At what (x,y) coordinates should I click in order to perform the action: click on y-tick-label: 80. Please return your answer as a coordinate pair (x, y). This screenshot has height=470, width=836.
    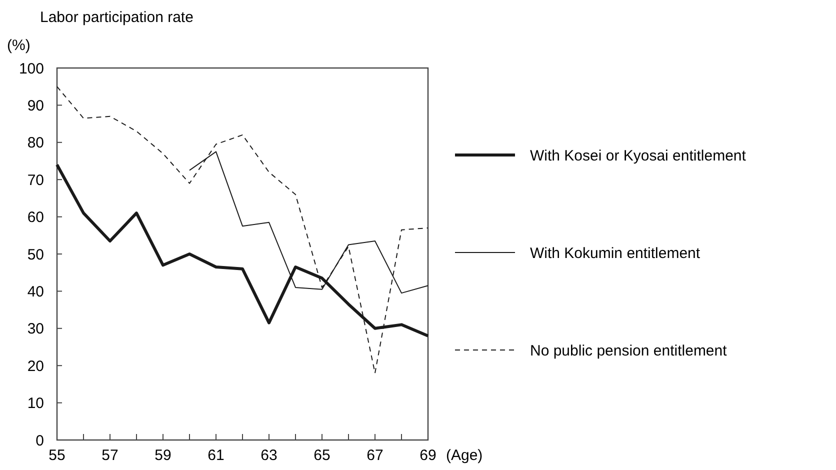
    Looking at the image, I should click on (35, 143).